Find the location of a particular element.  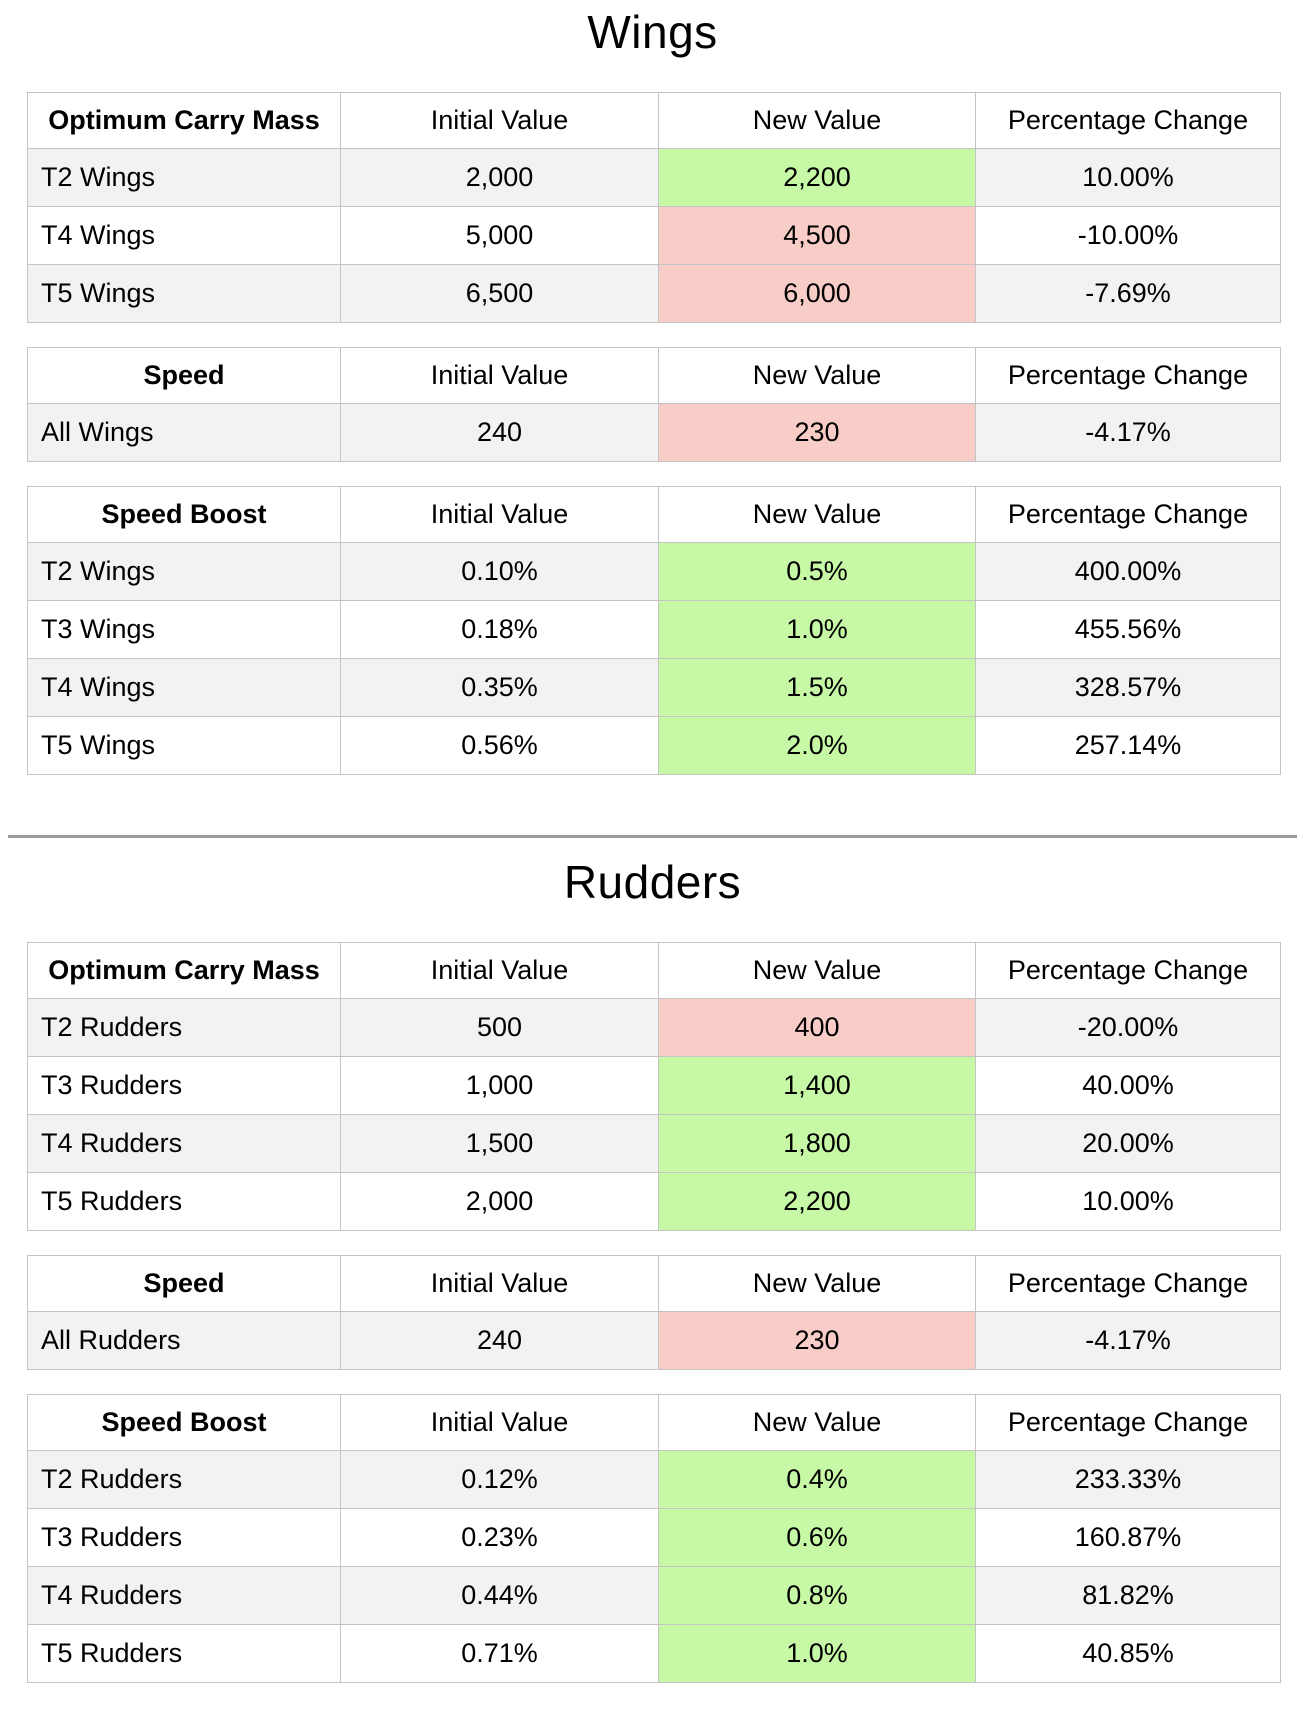

new-value-cell-decrease: 230 is located at coordinates (817, 1340).